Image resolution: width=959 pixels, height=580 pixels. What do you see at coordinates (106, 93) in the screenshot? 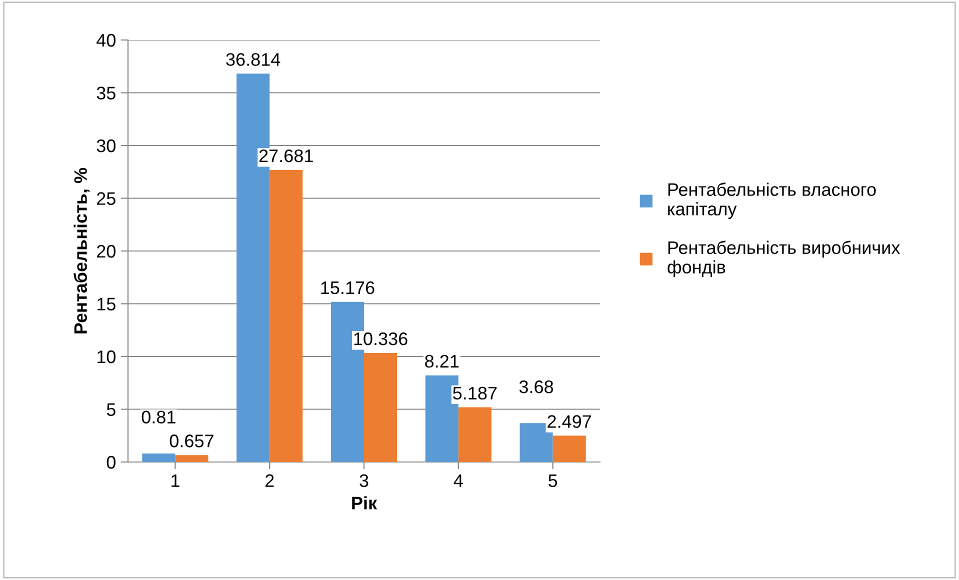
I see `y-tick-label: 35` at bounding box center [106, 93].